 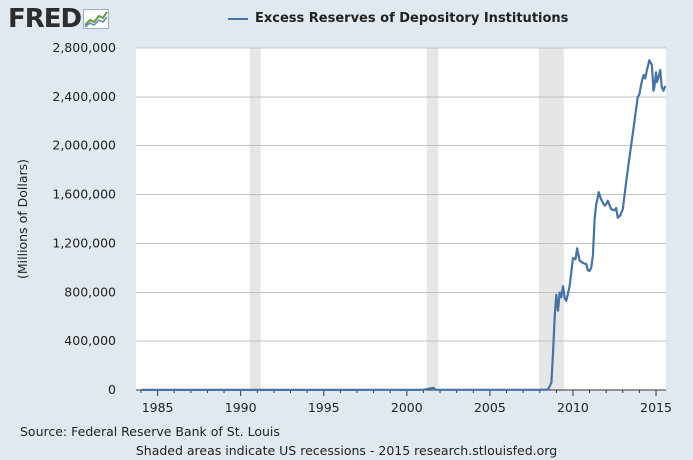 I want to click on fred-logo-text: FRED, so click(x=45, y=19).